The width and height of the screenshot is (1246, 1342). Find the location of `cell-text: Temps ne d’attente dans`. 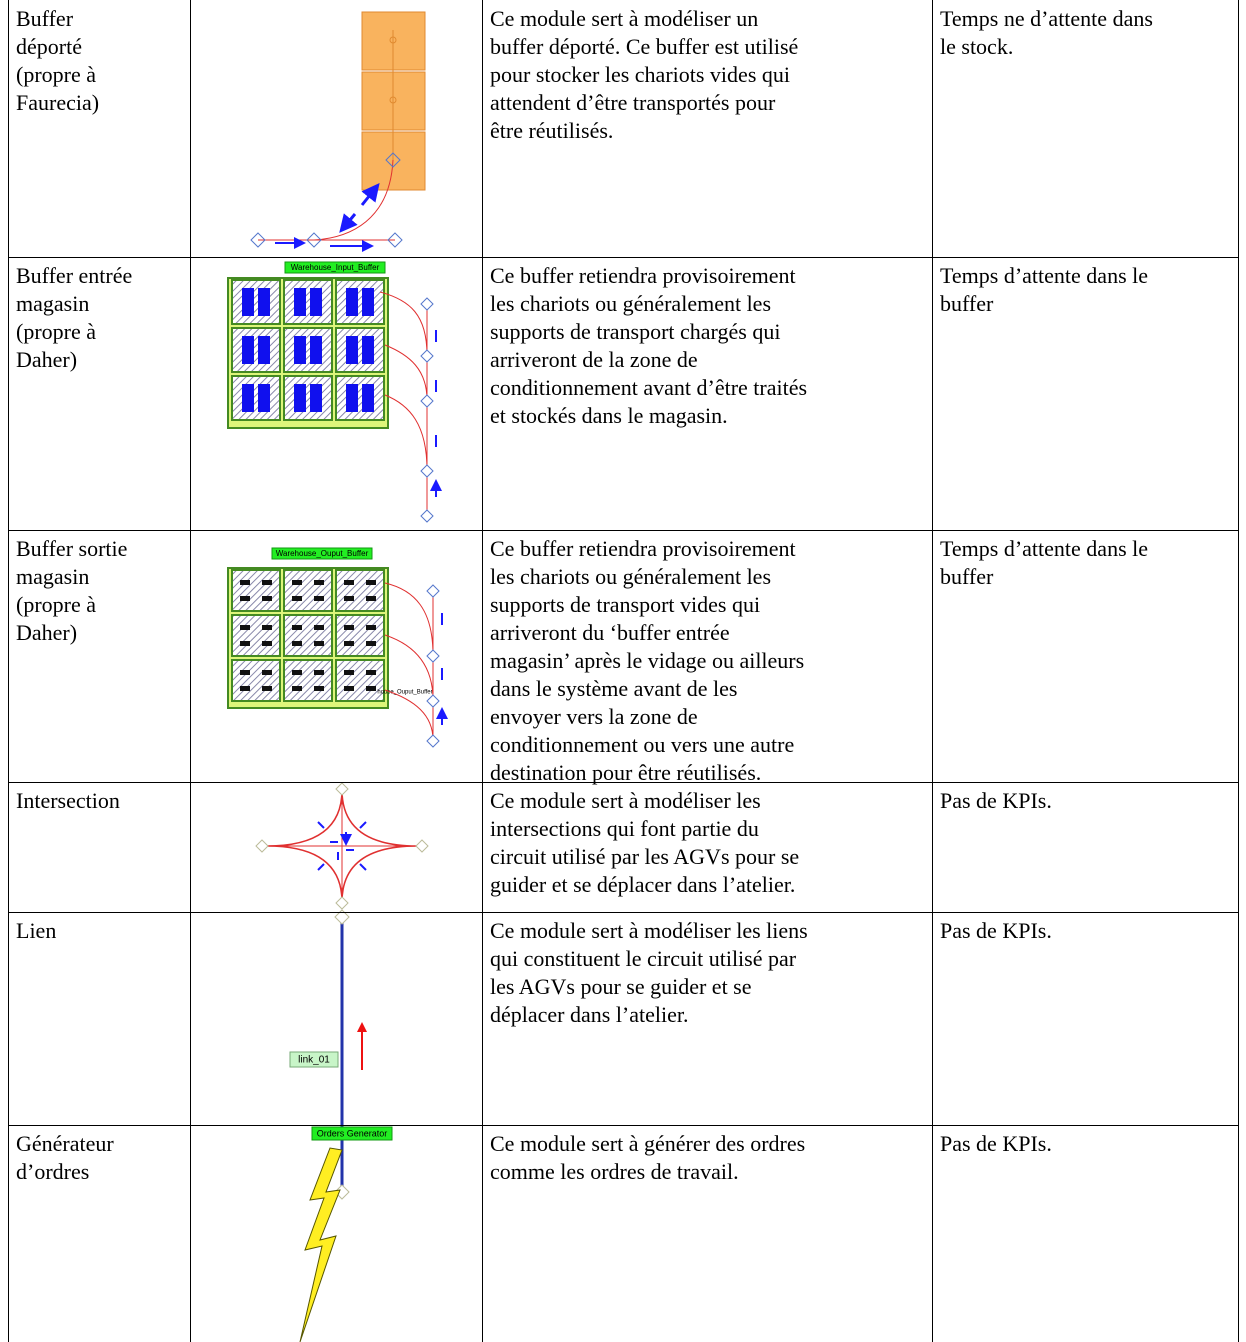

cell-text: Temps ne d’attente dans is located at coordinates (1046, 18).